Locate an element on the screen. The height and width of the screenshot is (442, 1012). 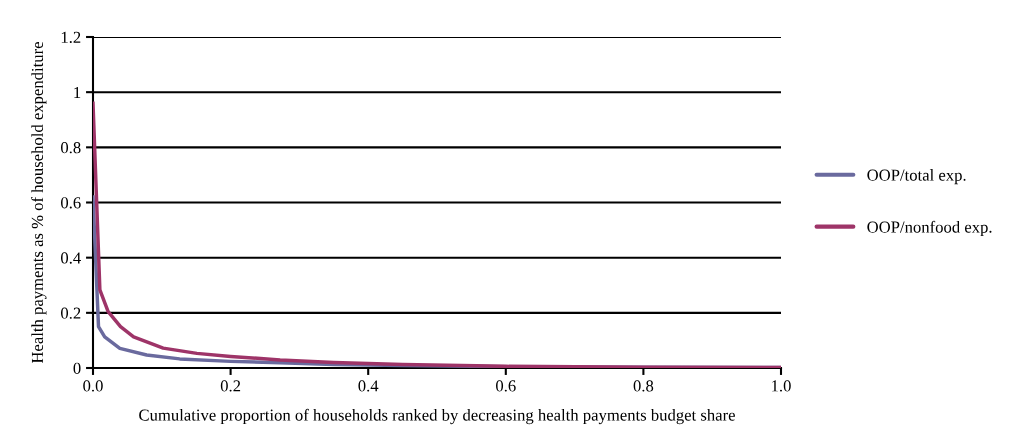
y-tick-label: 0.8 is located at coordinates (71, 148).